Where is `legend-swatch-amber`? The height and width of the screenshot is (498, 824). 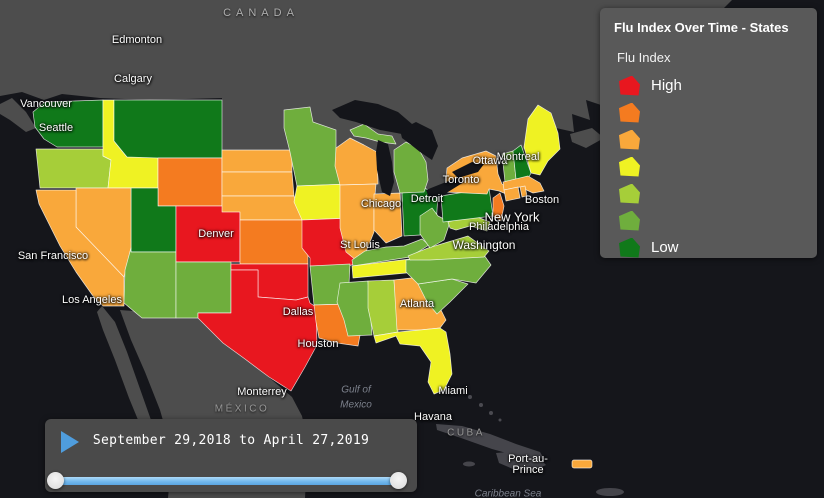 legend-swatch-amber is located at coordinates (629, 139).